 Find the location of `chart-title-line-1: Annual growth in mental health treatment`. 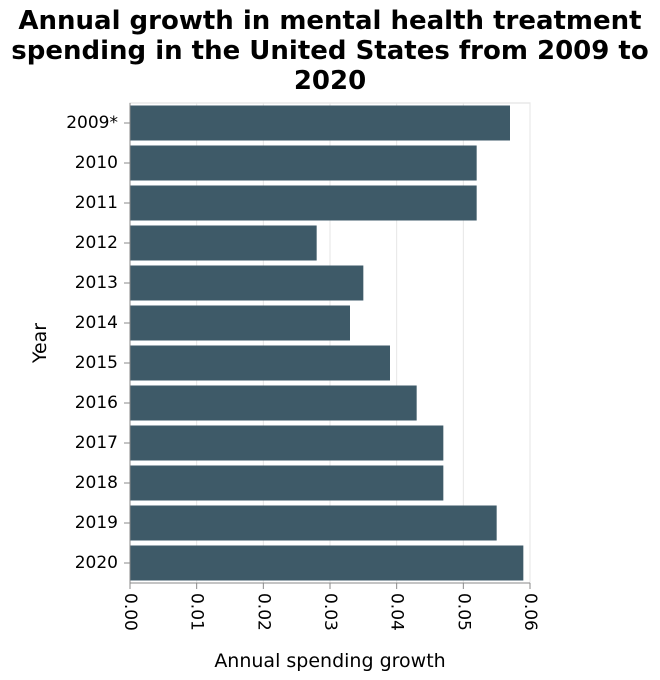

chart-title-line-1: Annual growth in mental health treatment is located at coordinates (330, 21).